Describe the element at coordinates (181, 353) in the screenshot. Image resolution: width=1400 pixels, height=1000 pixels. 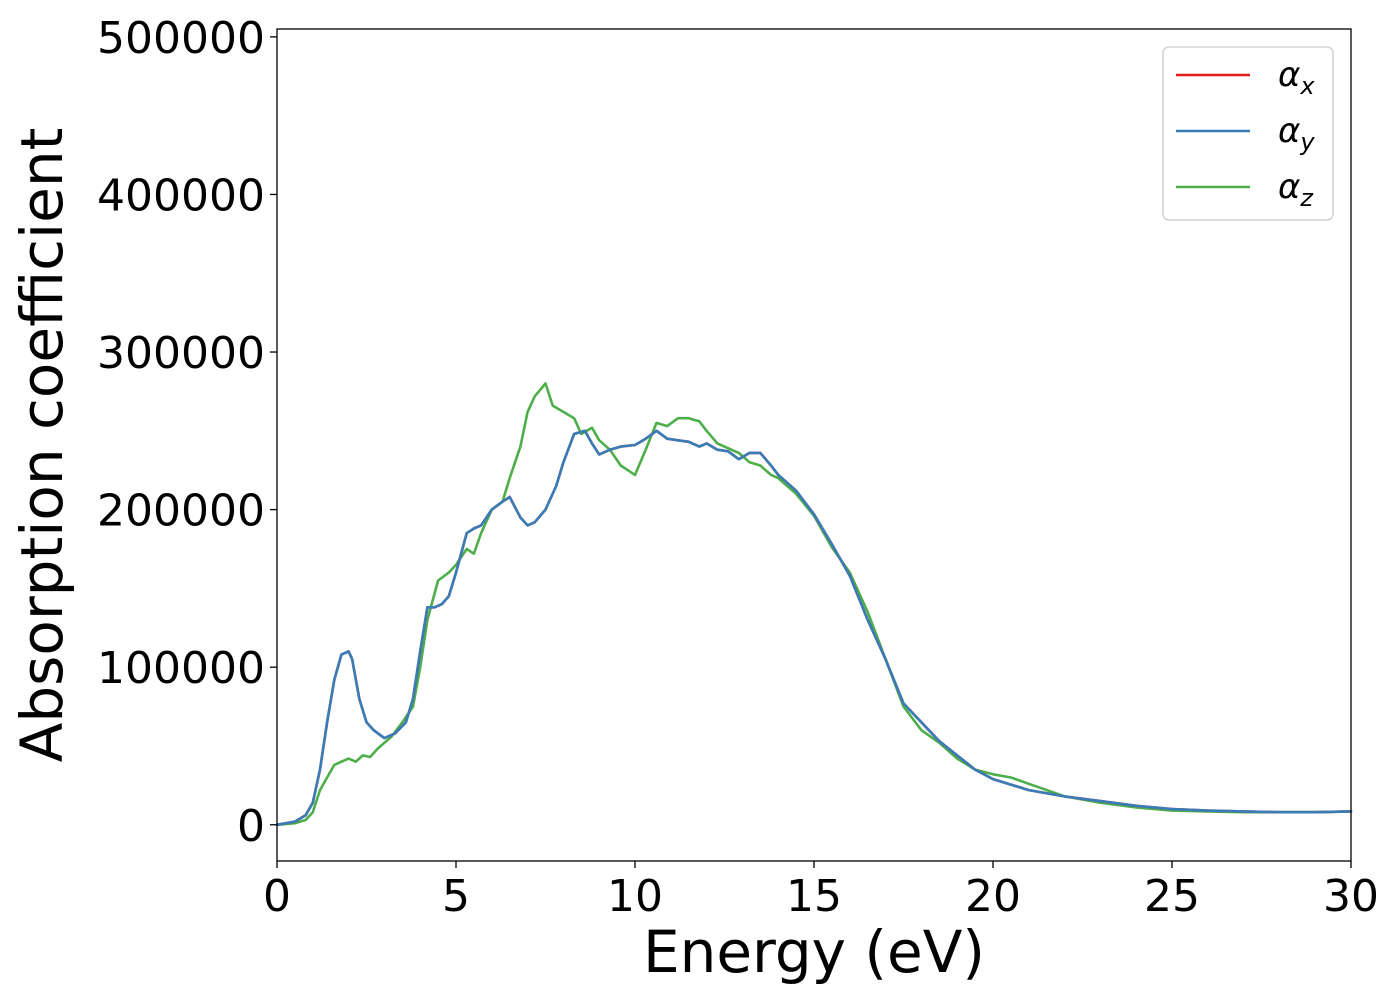
I see `y-tick-label: 300000` at that location.